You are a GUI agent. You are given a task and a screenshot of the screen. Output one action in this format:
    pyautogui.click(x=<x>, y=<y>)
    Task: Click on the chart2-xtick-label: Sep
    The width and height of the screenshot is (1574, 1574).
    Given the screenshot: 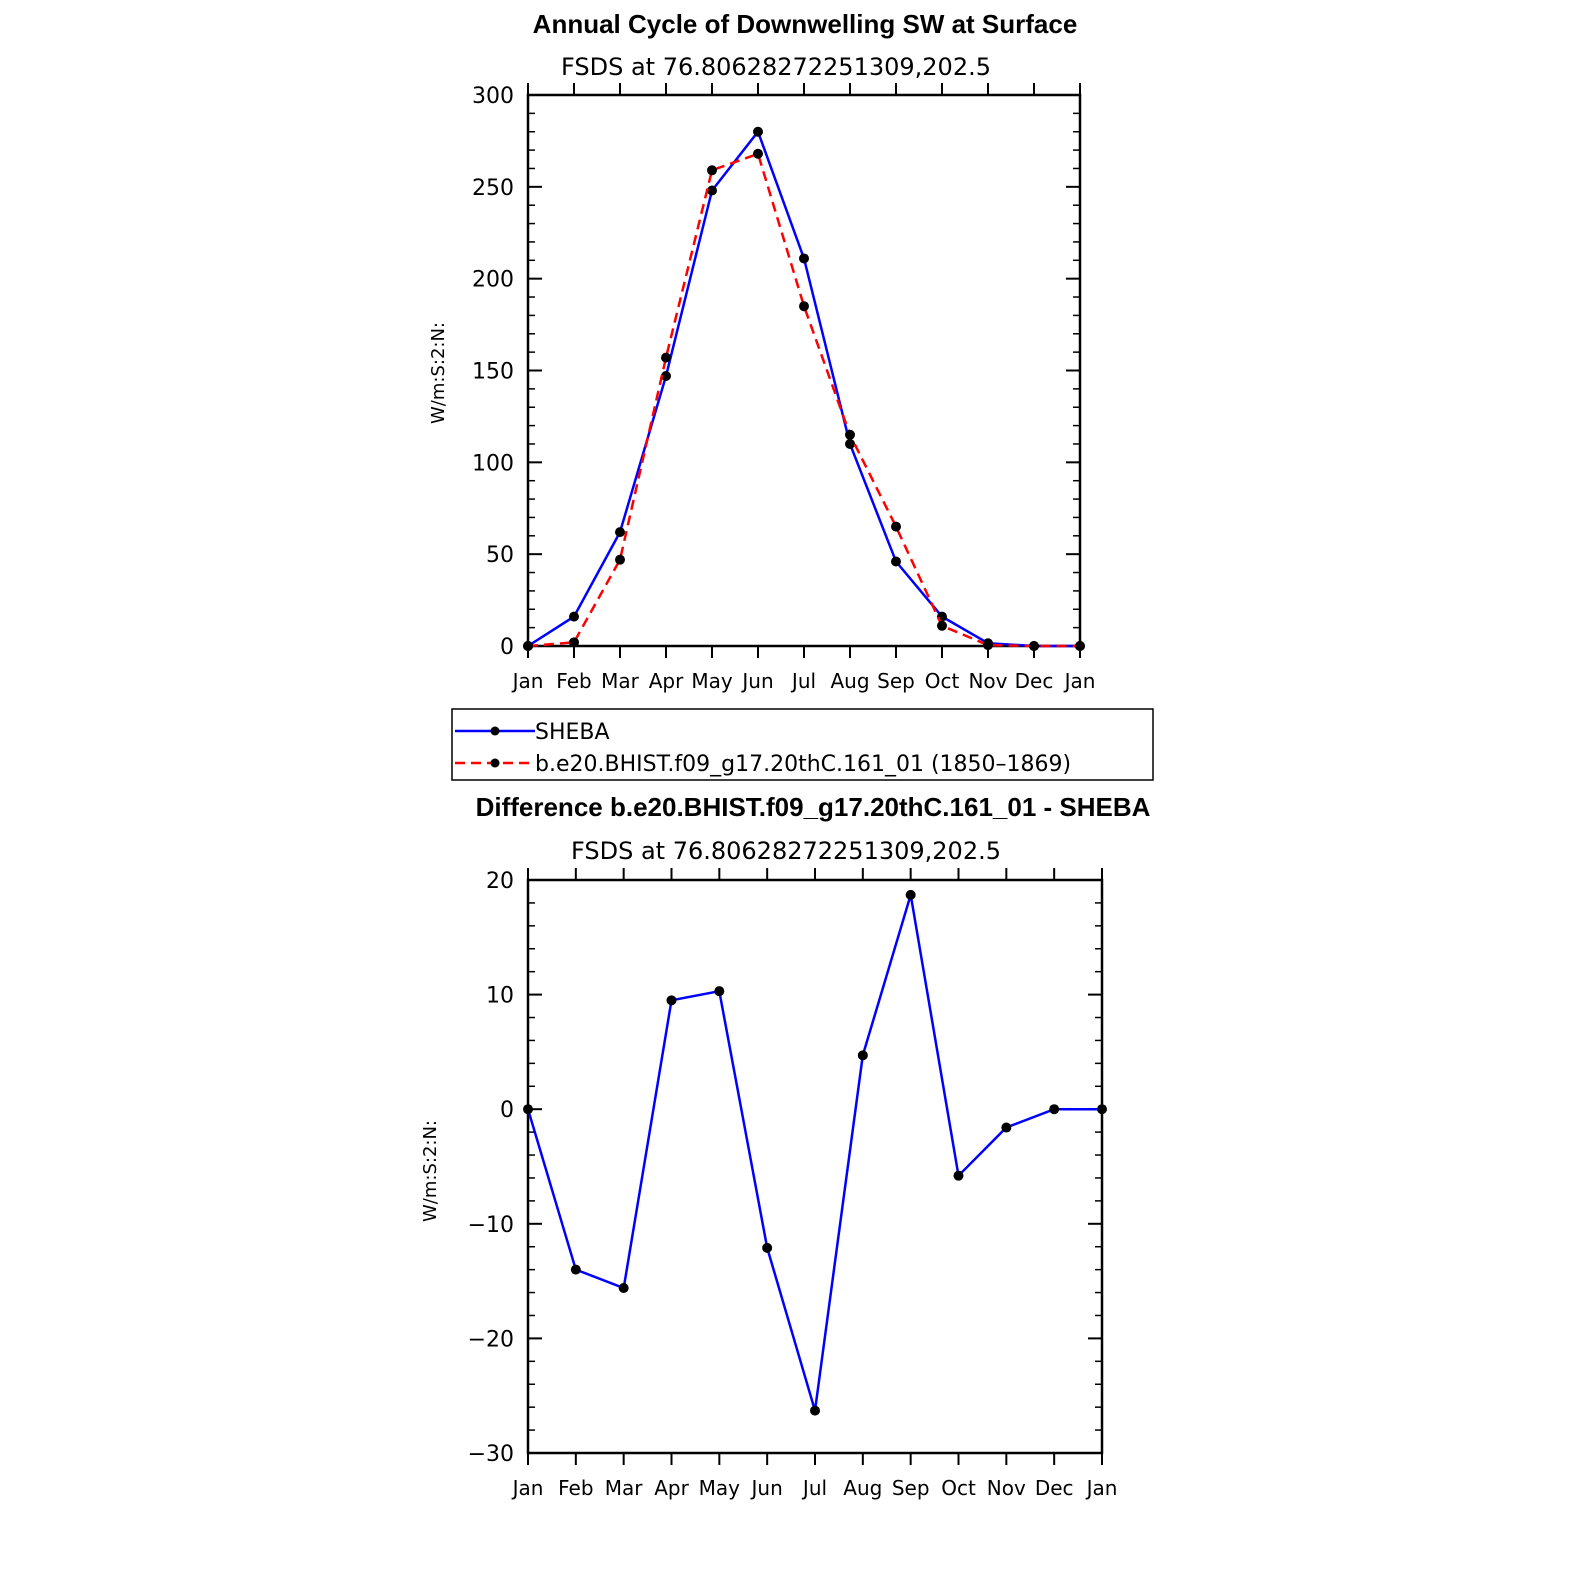 What is the action you would take?
    pyautogui.click(x=911, y=1488)
    